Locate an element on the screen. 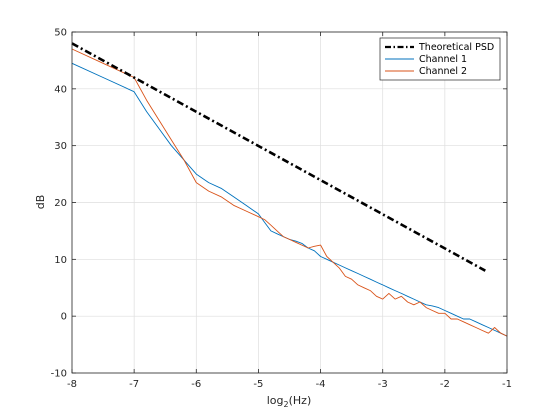  y-tick-label: -10 is located at coordinates (59, 374).